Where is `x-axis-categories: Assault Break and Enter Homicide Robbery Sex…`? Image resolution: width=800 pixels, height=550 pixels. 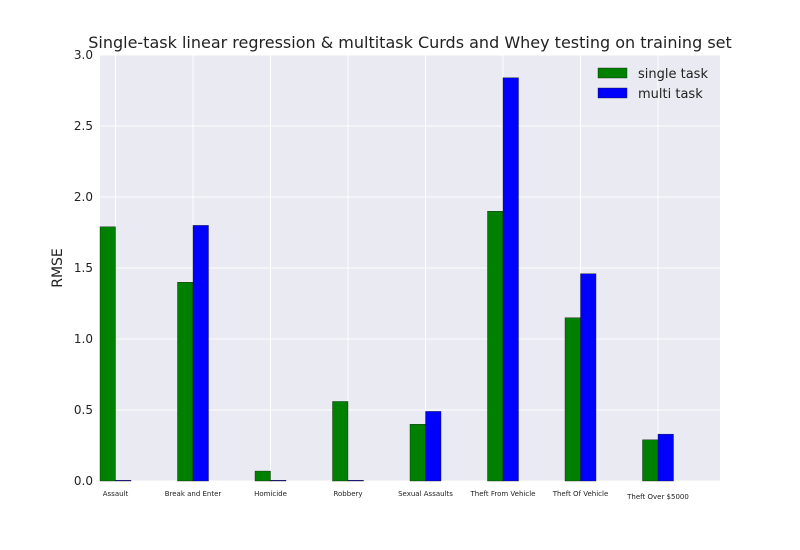 x-axis-categories: Assault Break and Enter Homicide Robbery Sex… is located at coordinates (396, 495).